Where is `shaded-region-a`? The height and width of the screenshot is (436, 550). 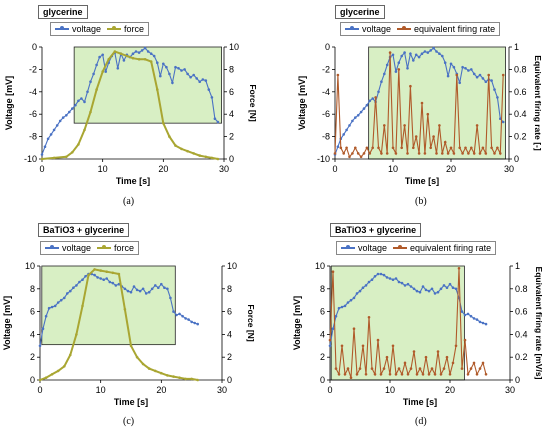
shaded-region-a is located at coordinates (147, 85).